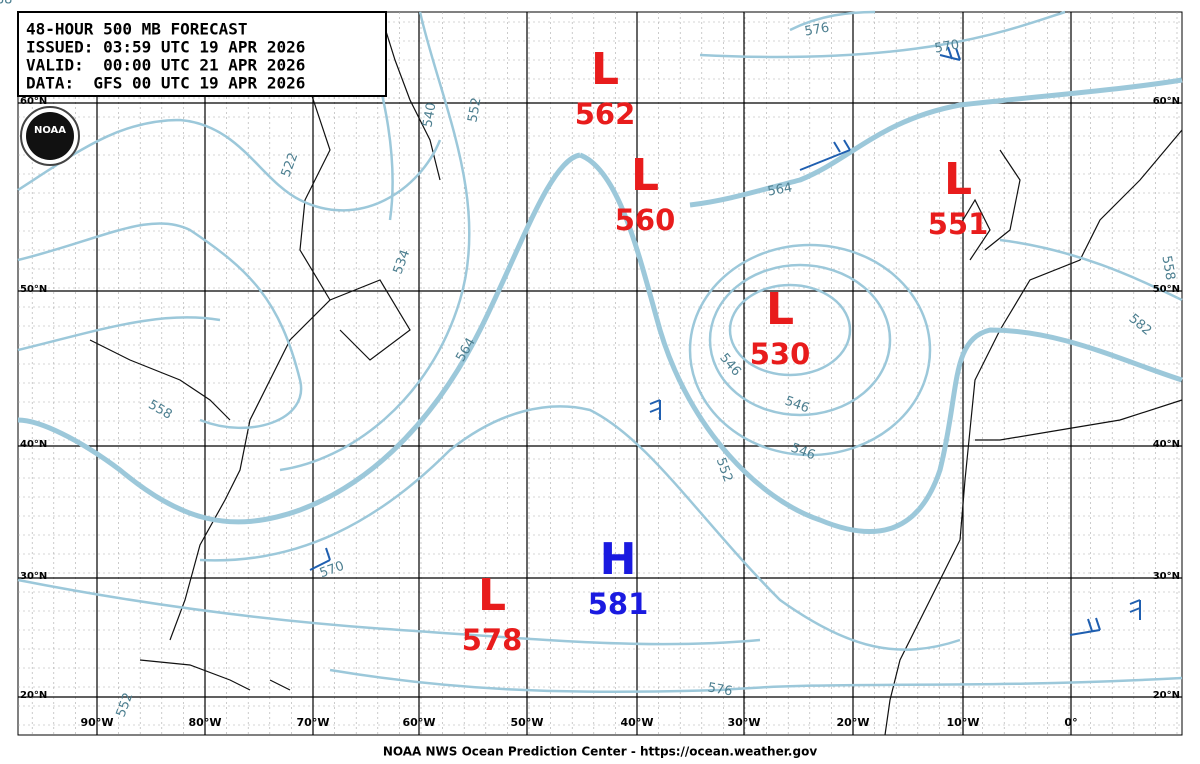 Image resolution: width=1200 pixels, height=764 pixels. Describe the element at coordinates (1167, 267) in the screenshot. I see `contour-label: 558` at that location.